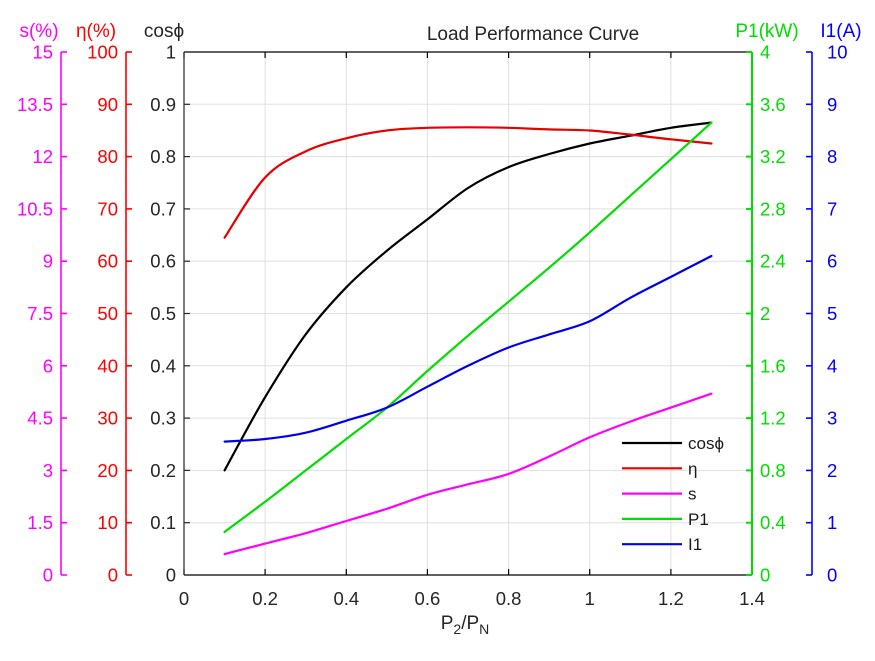 Image resolution: width=875 pixels, height=661 pixels. Describe the element at coordinates (107, 470) in the screenshot. I see `eta-tick-label: 20` at that location.